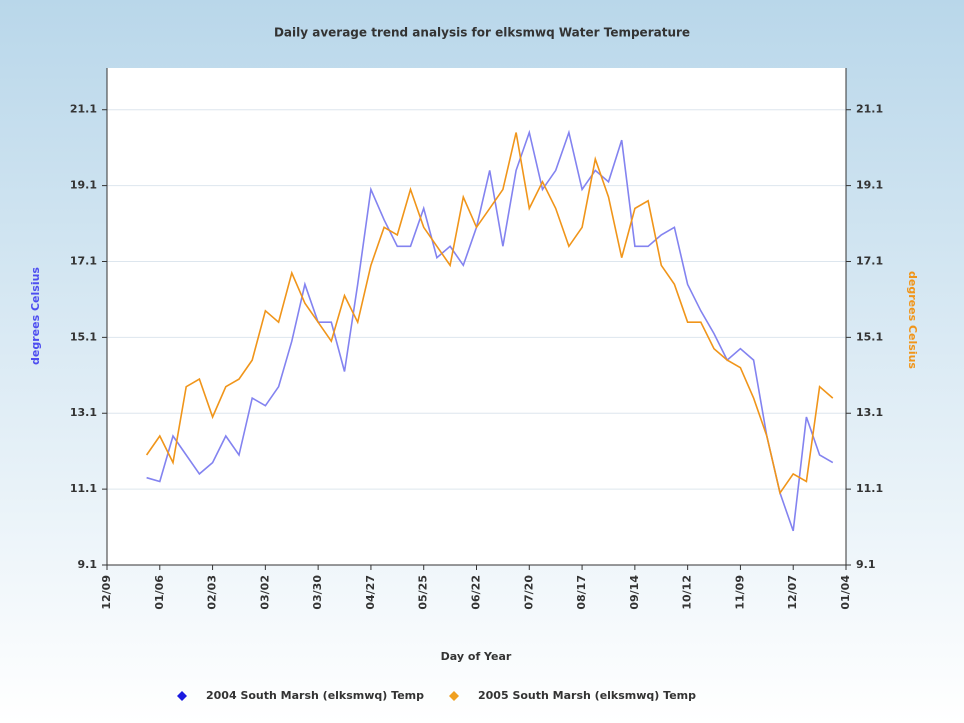 The image size is (964, 723). What do you see at coordinates (83, 412) in the screenshot?
I see `y-tick-label: 13.1` at bounding box center [83, 412].